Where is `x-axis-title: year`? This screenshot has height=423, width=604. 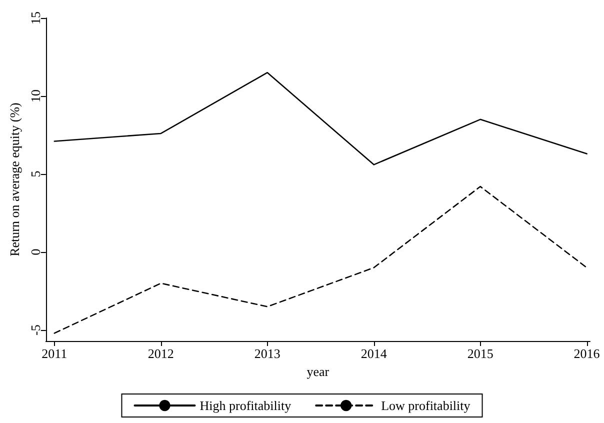 x-axis-title: year is located at coordinates (318, 371).